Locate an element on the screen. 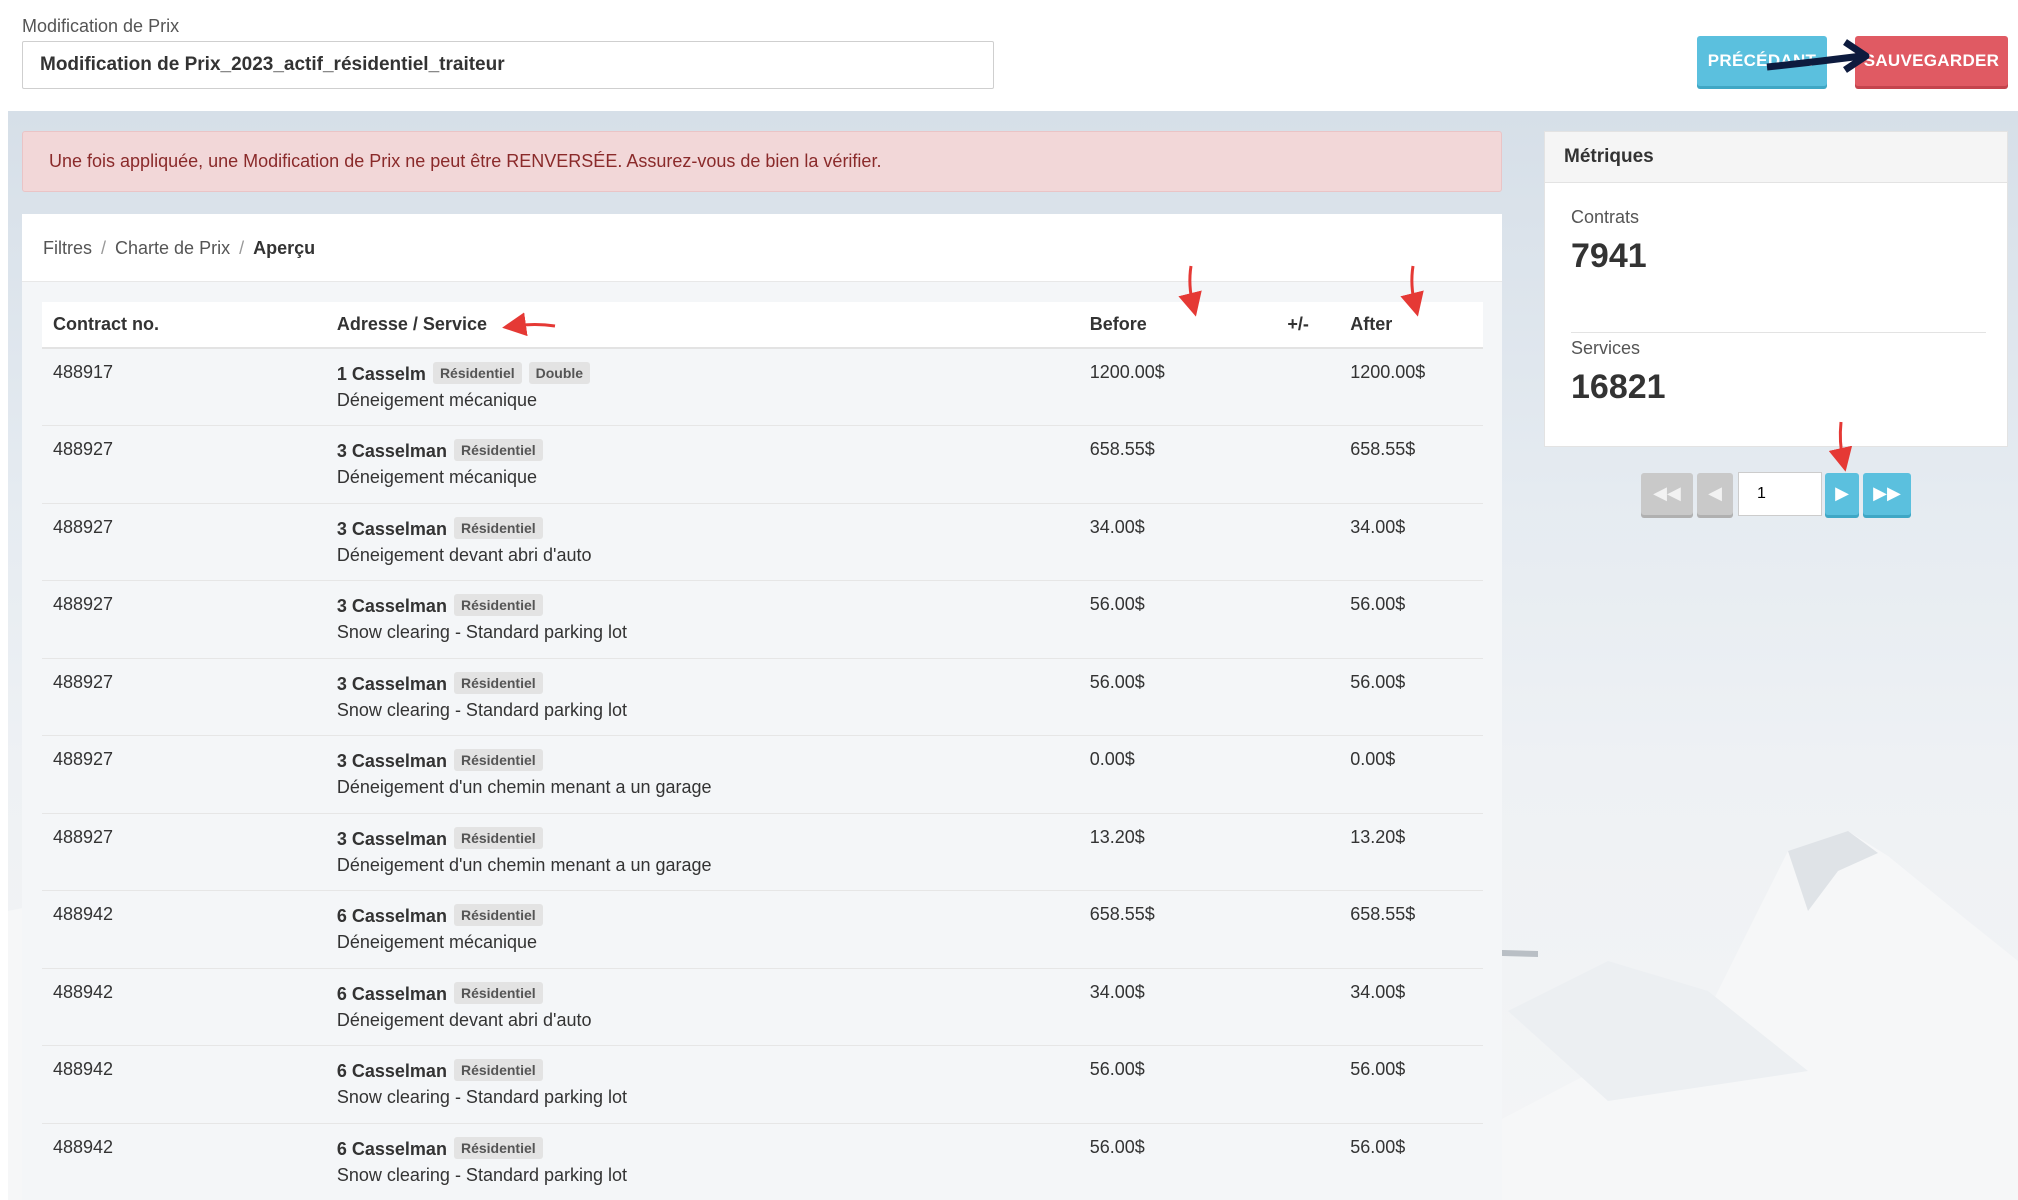 The image size is (2018, 1200). prev-page-button: ◀ is located at coordinates (1715, 494).